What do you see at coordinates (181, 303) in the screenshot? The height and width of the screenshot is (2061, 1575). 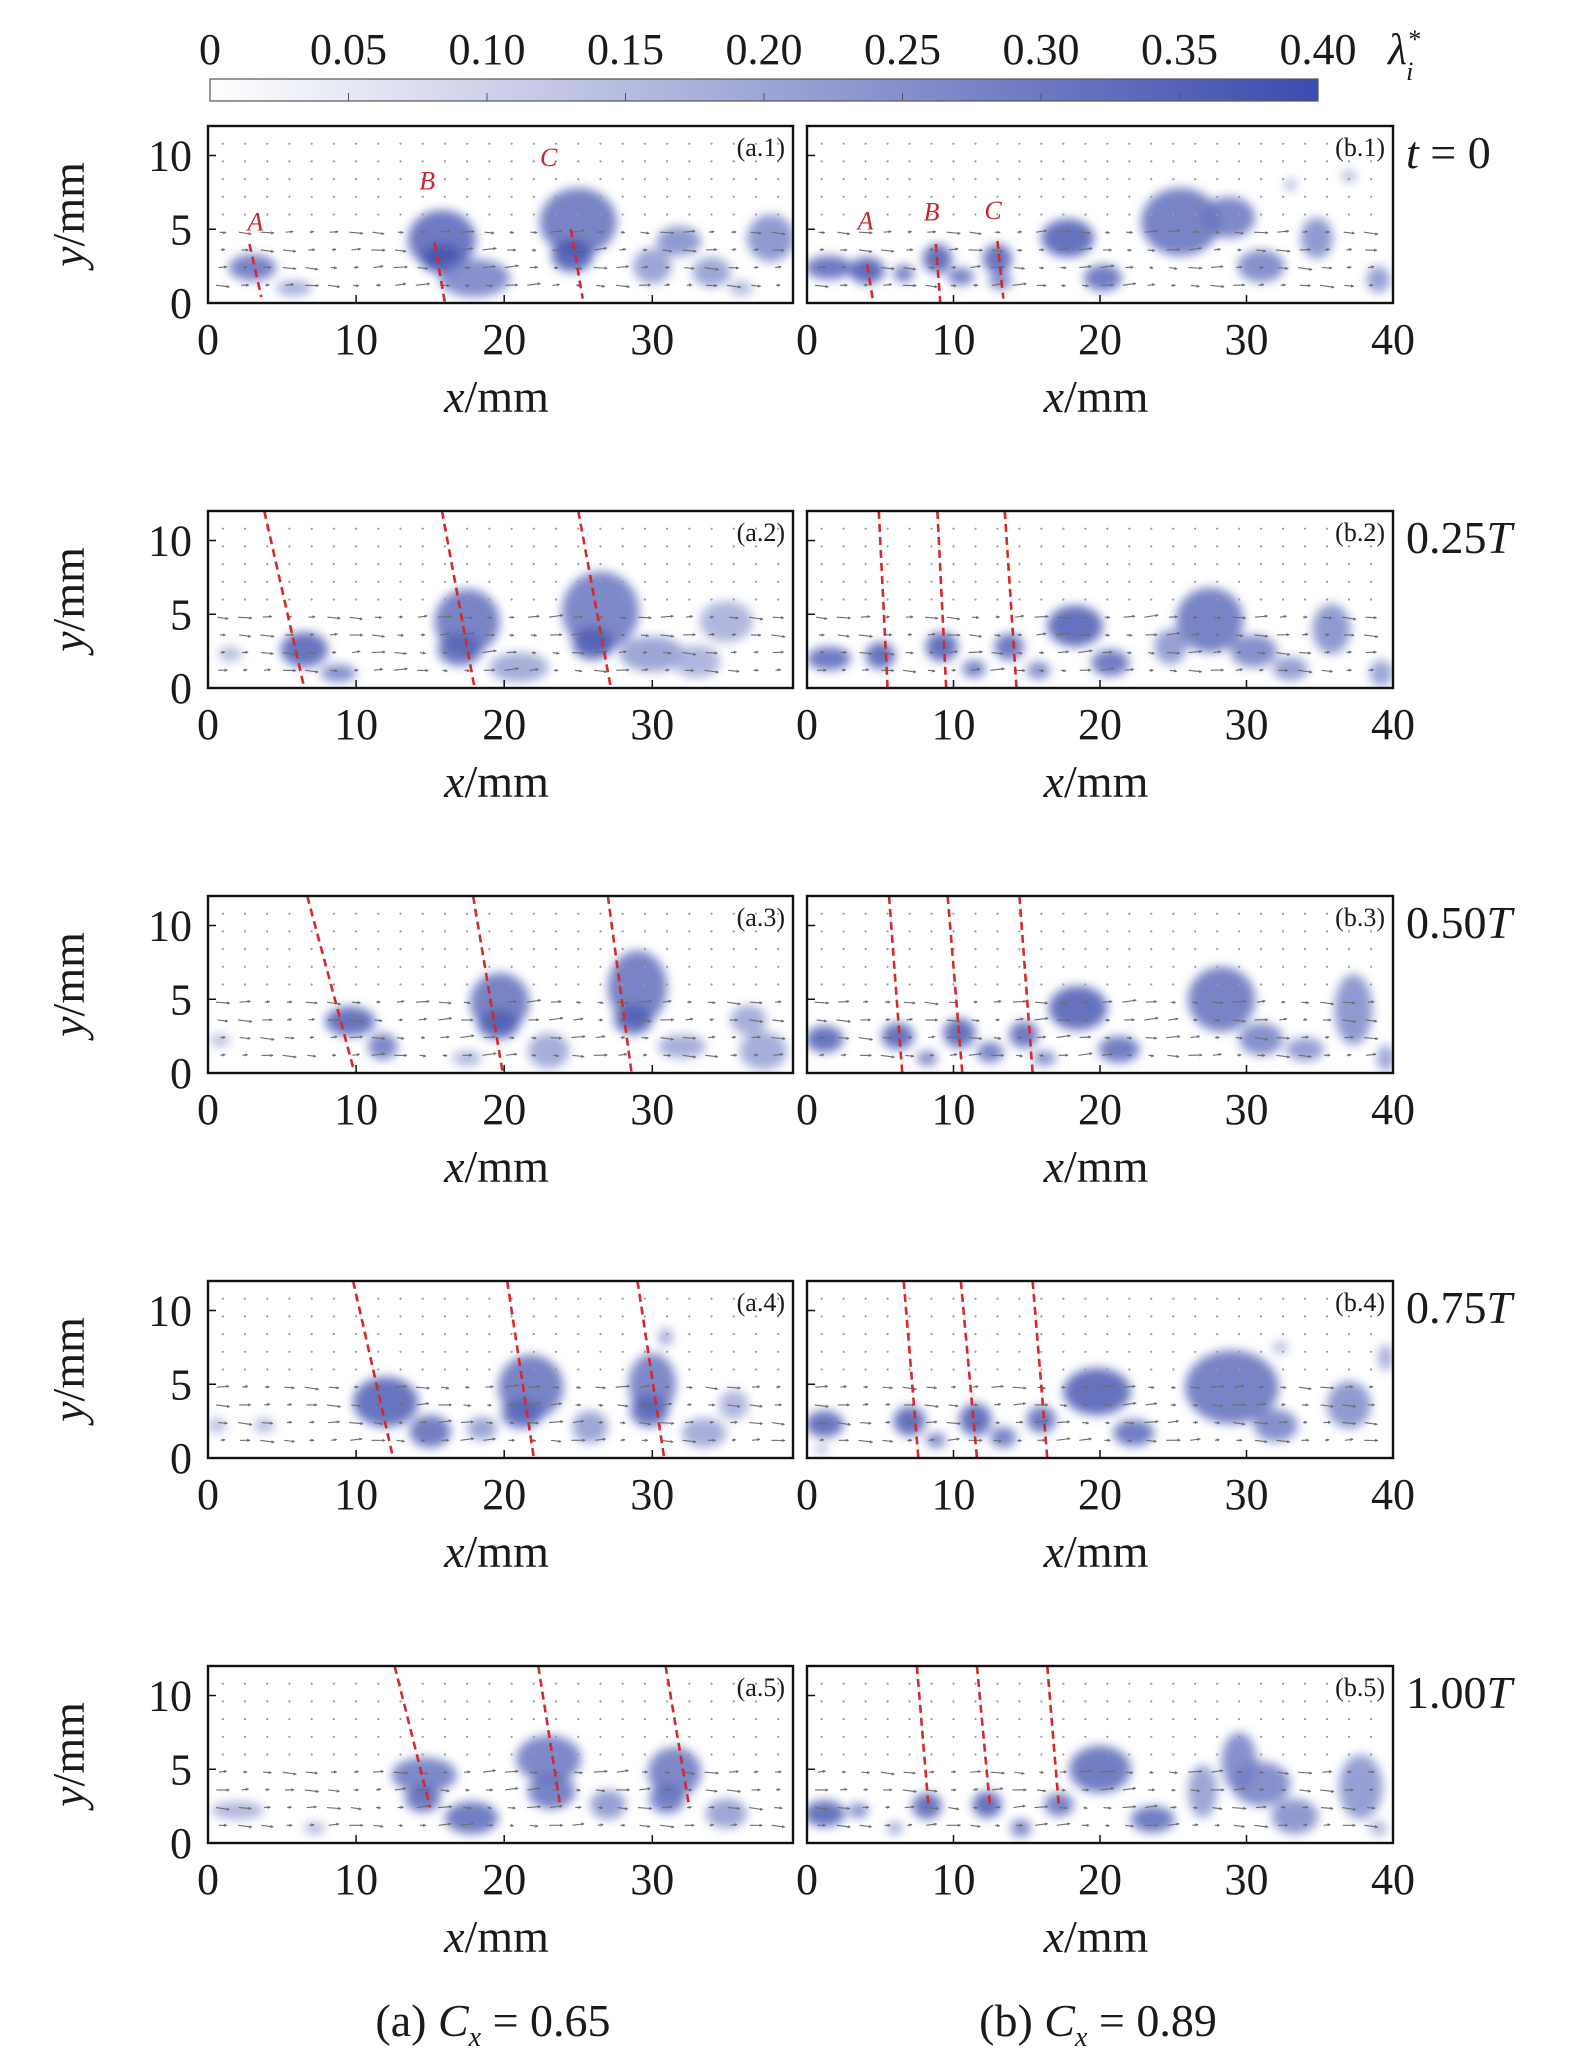 I see `y-tick-label: 0` at bounding box center [181, 303].